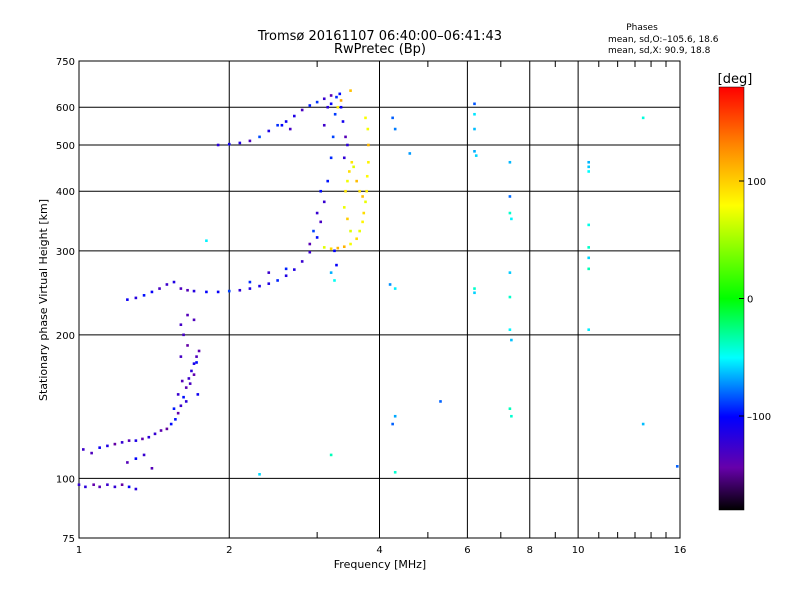  Describe the element at coordinates (663, 40) in the screenshot. I see `phase-info-o: mean, sd,O:–105.6, 18.6` at that location.